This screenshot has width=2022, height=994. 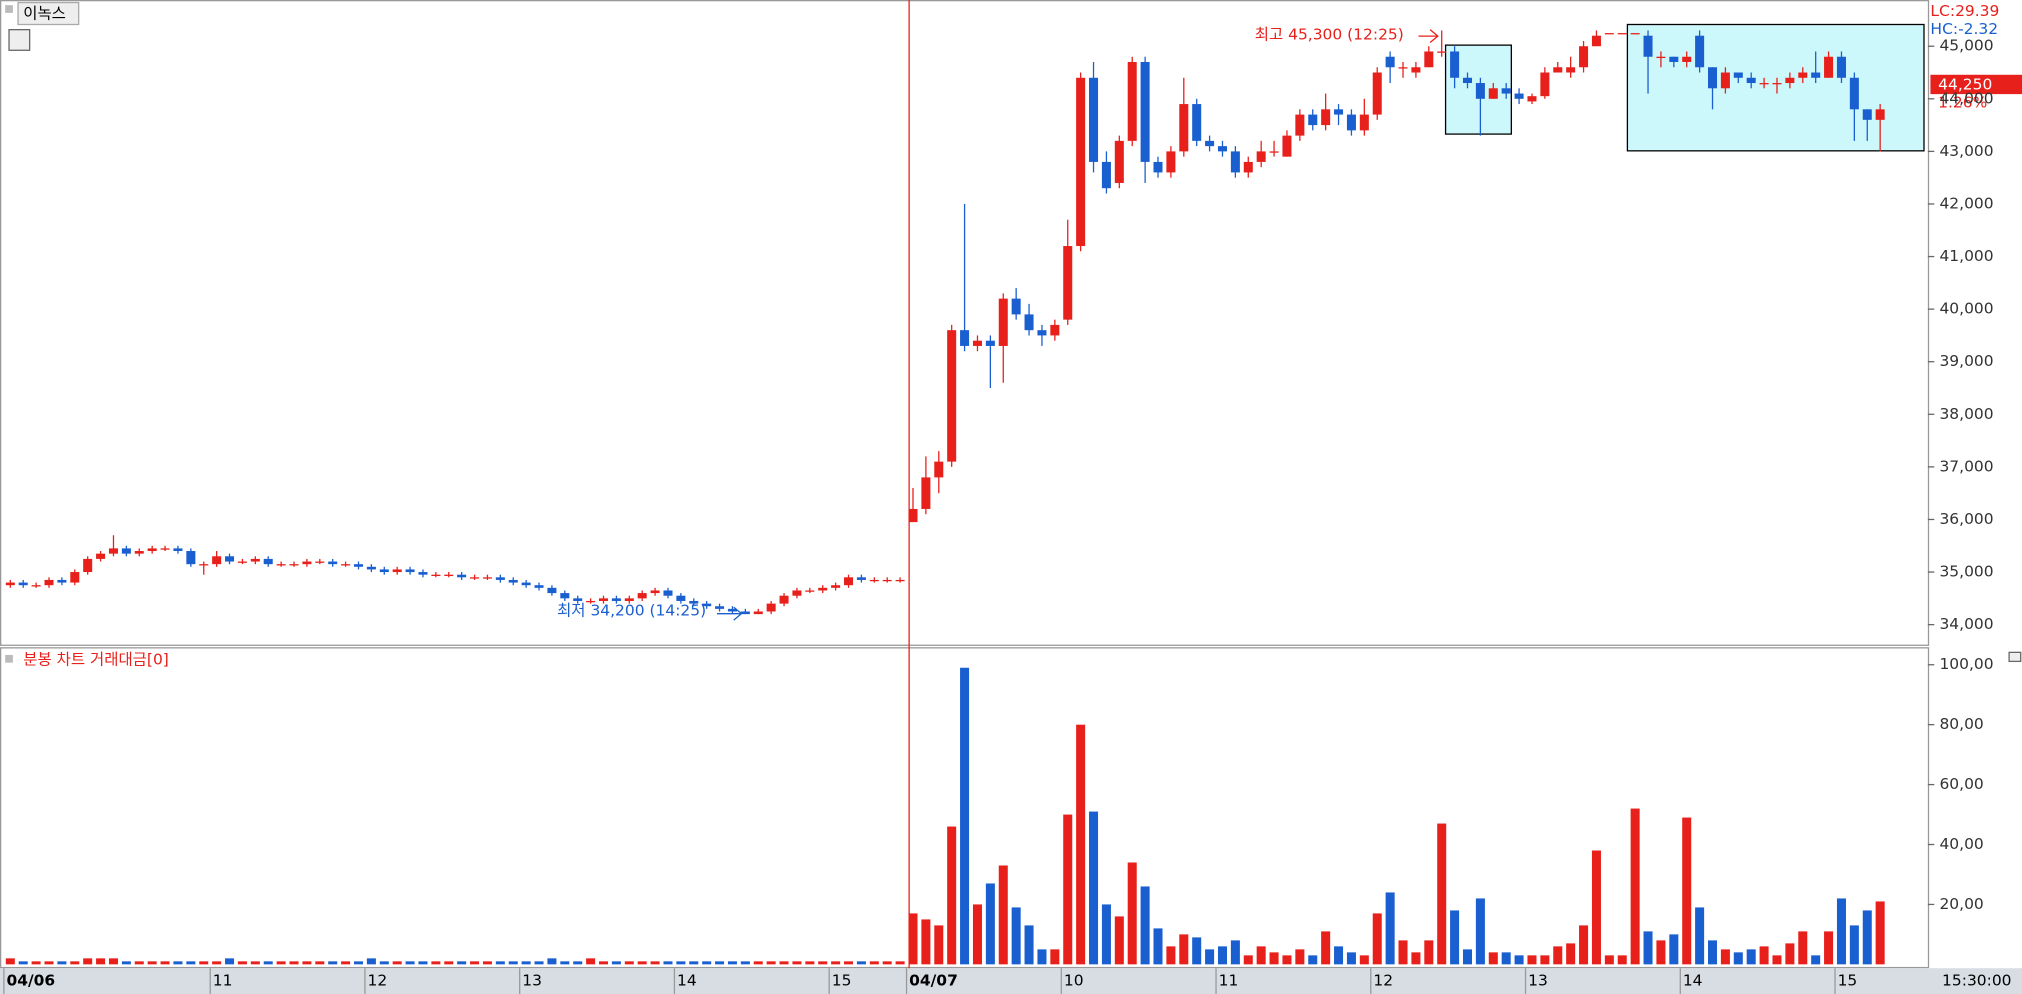 I want to click on y-tick-label: 44,000, so click(x=1966, y=98).